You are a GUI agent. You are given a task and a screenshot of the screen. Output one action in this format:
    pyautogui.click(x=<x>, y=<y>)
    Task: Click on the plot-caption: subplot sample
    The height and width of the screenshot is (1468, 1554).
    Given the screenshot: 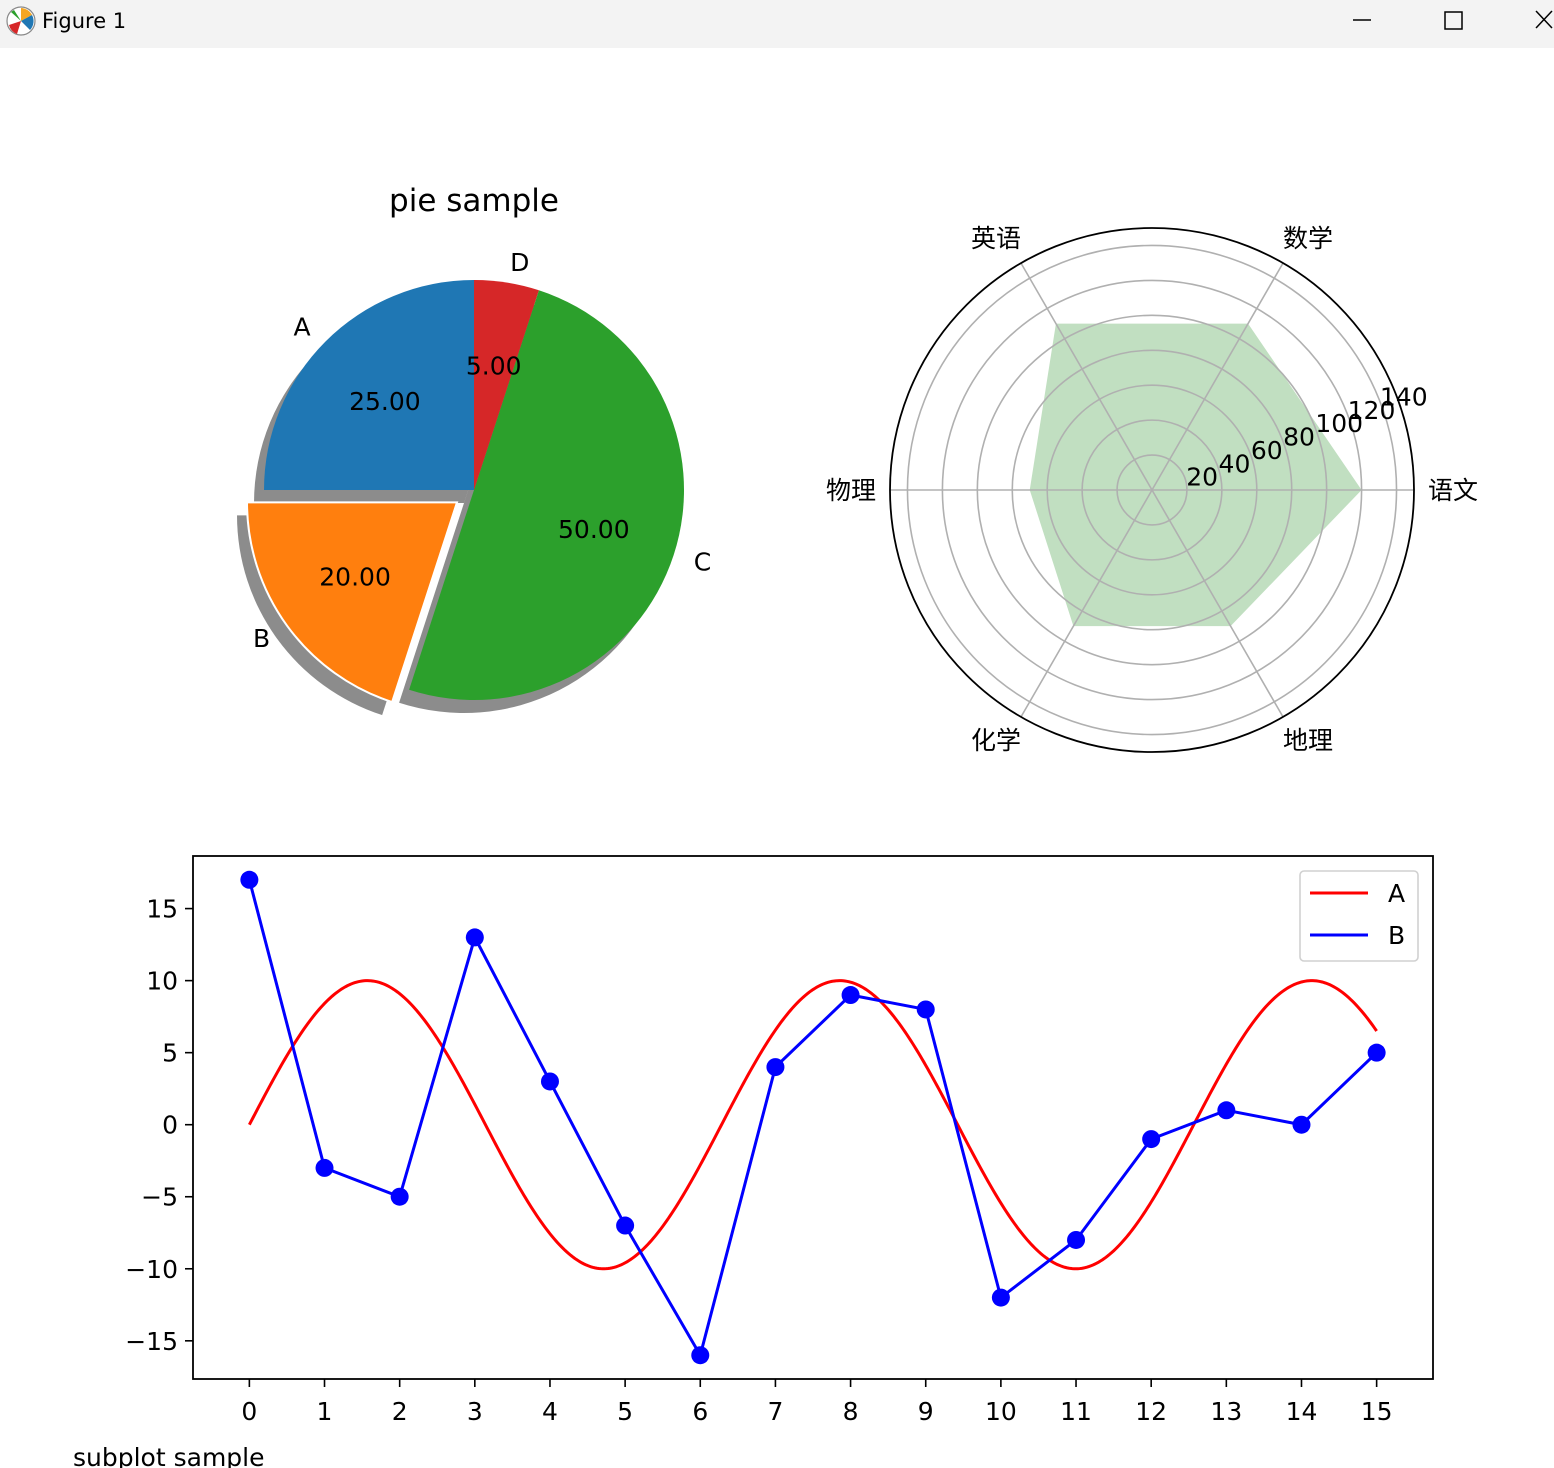 What is the action you would take?
    pyautogui.click(x=169, y=1455)
    